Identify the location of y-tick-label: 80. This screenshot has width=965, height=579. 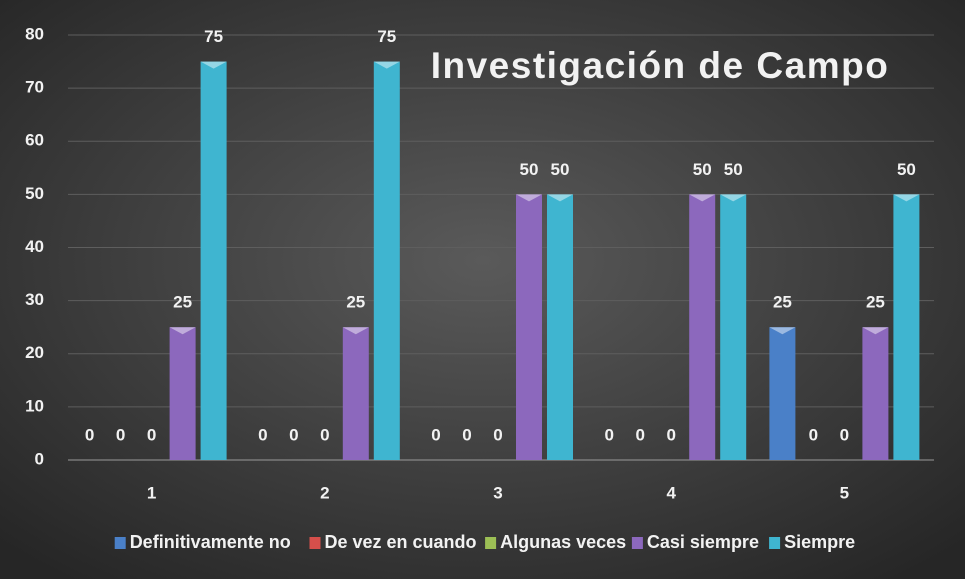
(34, 33).